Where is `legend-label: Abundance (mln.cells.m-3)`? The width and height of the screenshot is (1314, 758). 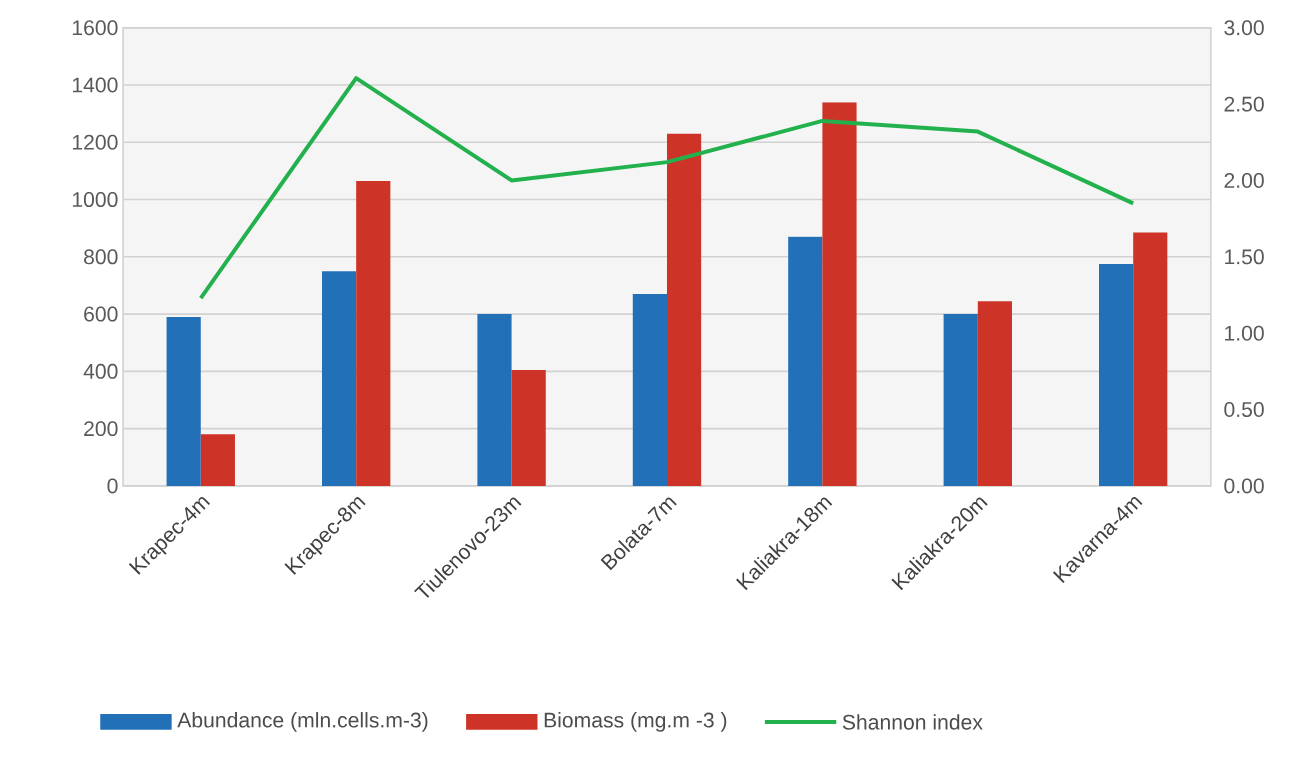
legend-label: Abundance (mln.cells.m-3) is located at coordinates (302, 722).